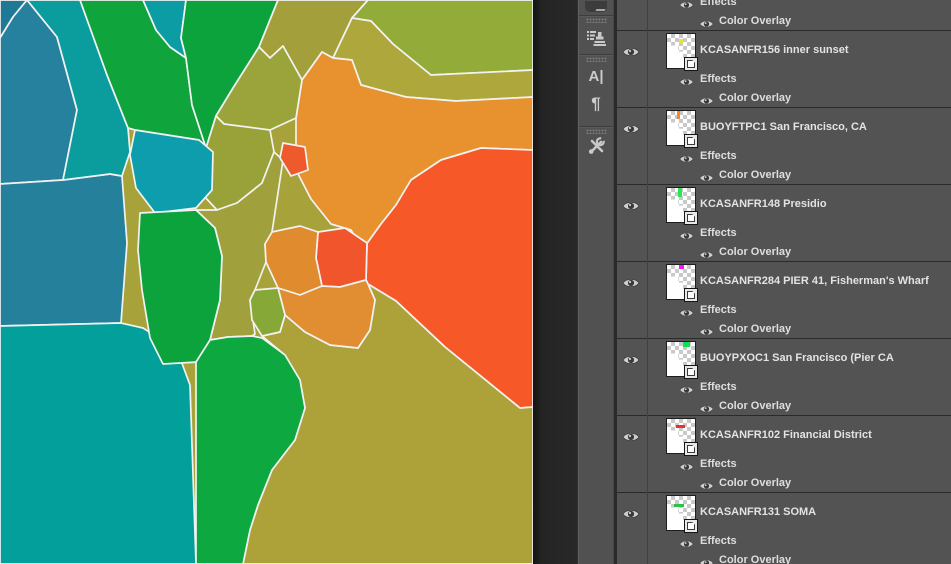 The height and width of the screenshot is (564, 951). Describe the element at coordinates (763, 204) in the screenshot. I see `layer-name: KCASANFR148 Presidio` at that location.